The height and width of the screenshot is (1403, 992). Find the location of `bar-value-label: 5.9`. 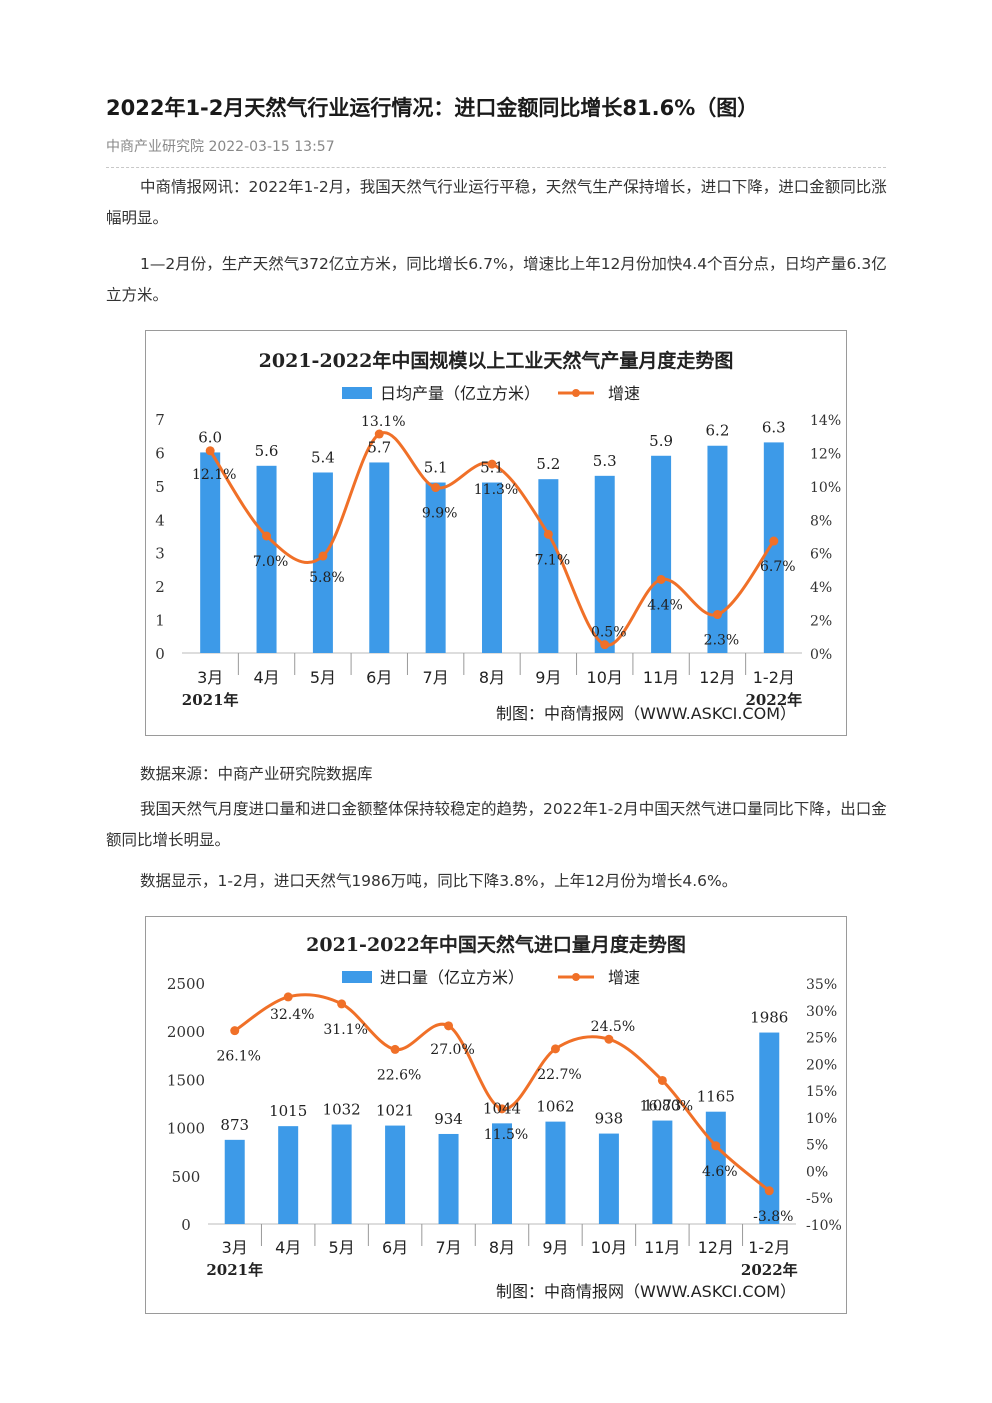

bar-value-label: 5.9 is located at coordinates (661, 441).